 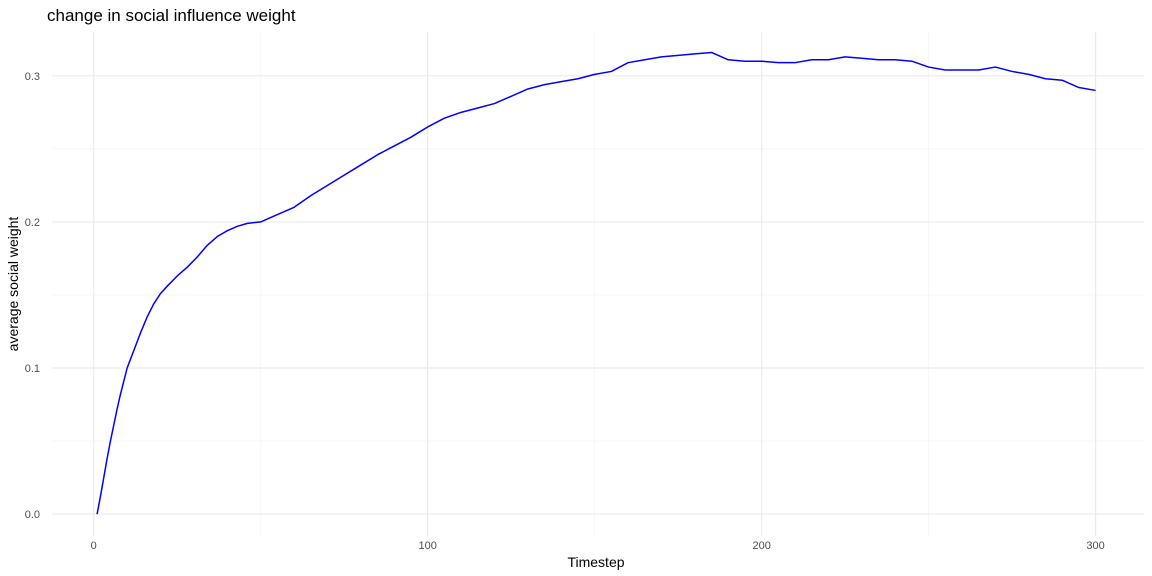 What do you see at coordinates (761, 546) in the screenshot?
I see `x-tick-label: 200` at bounding box center [761, 546].